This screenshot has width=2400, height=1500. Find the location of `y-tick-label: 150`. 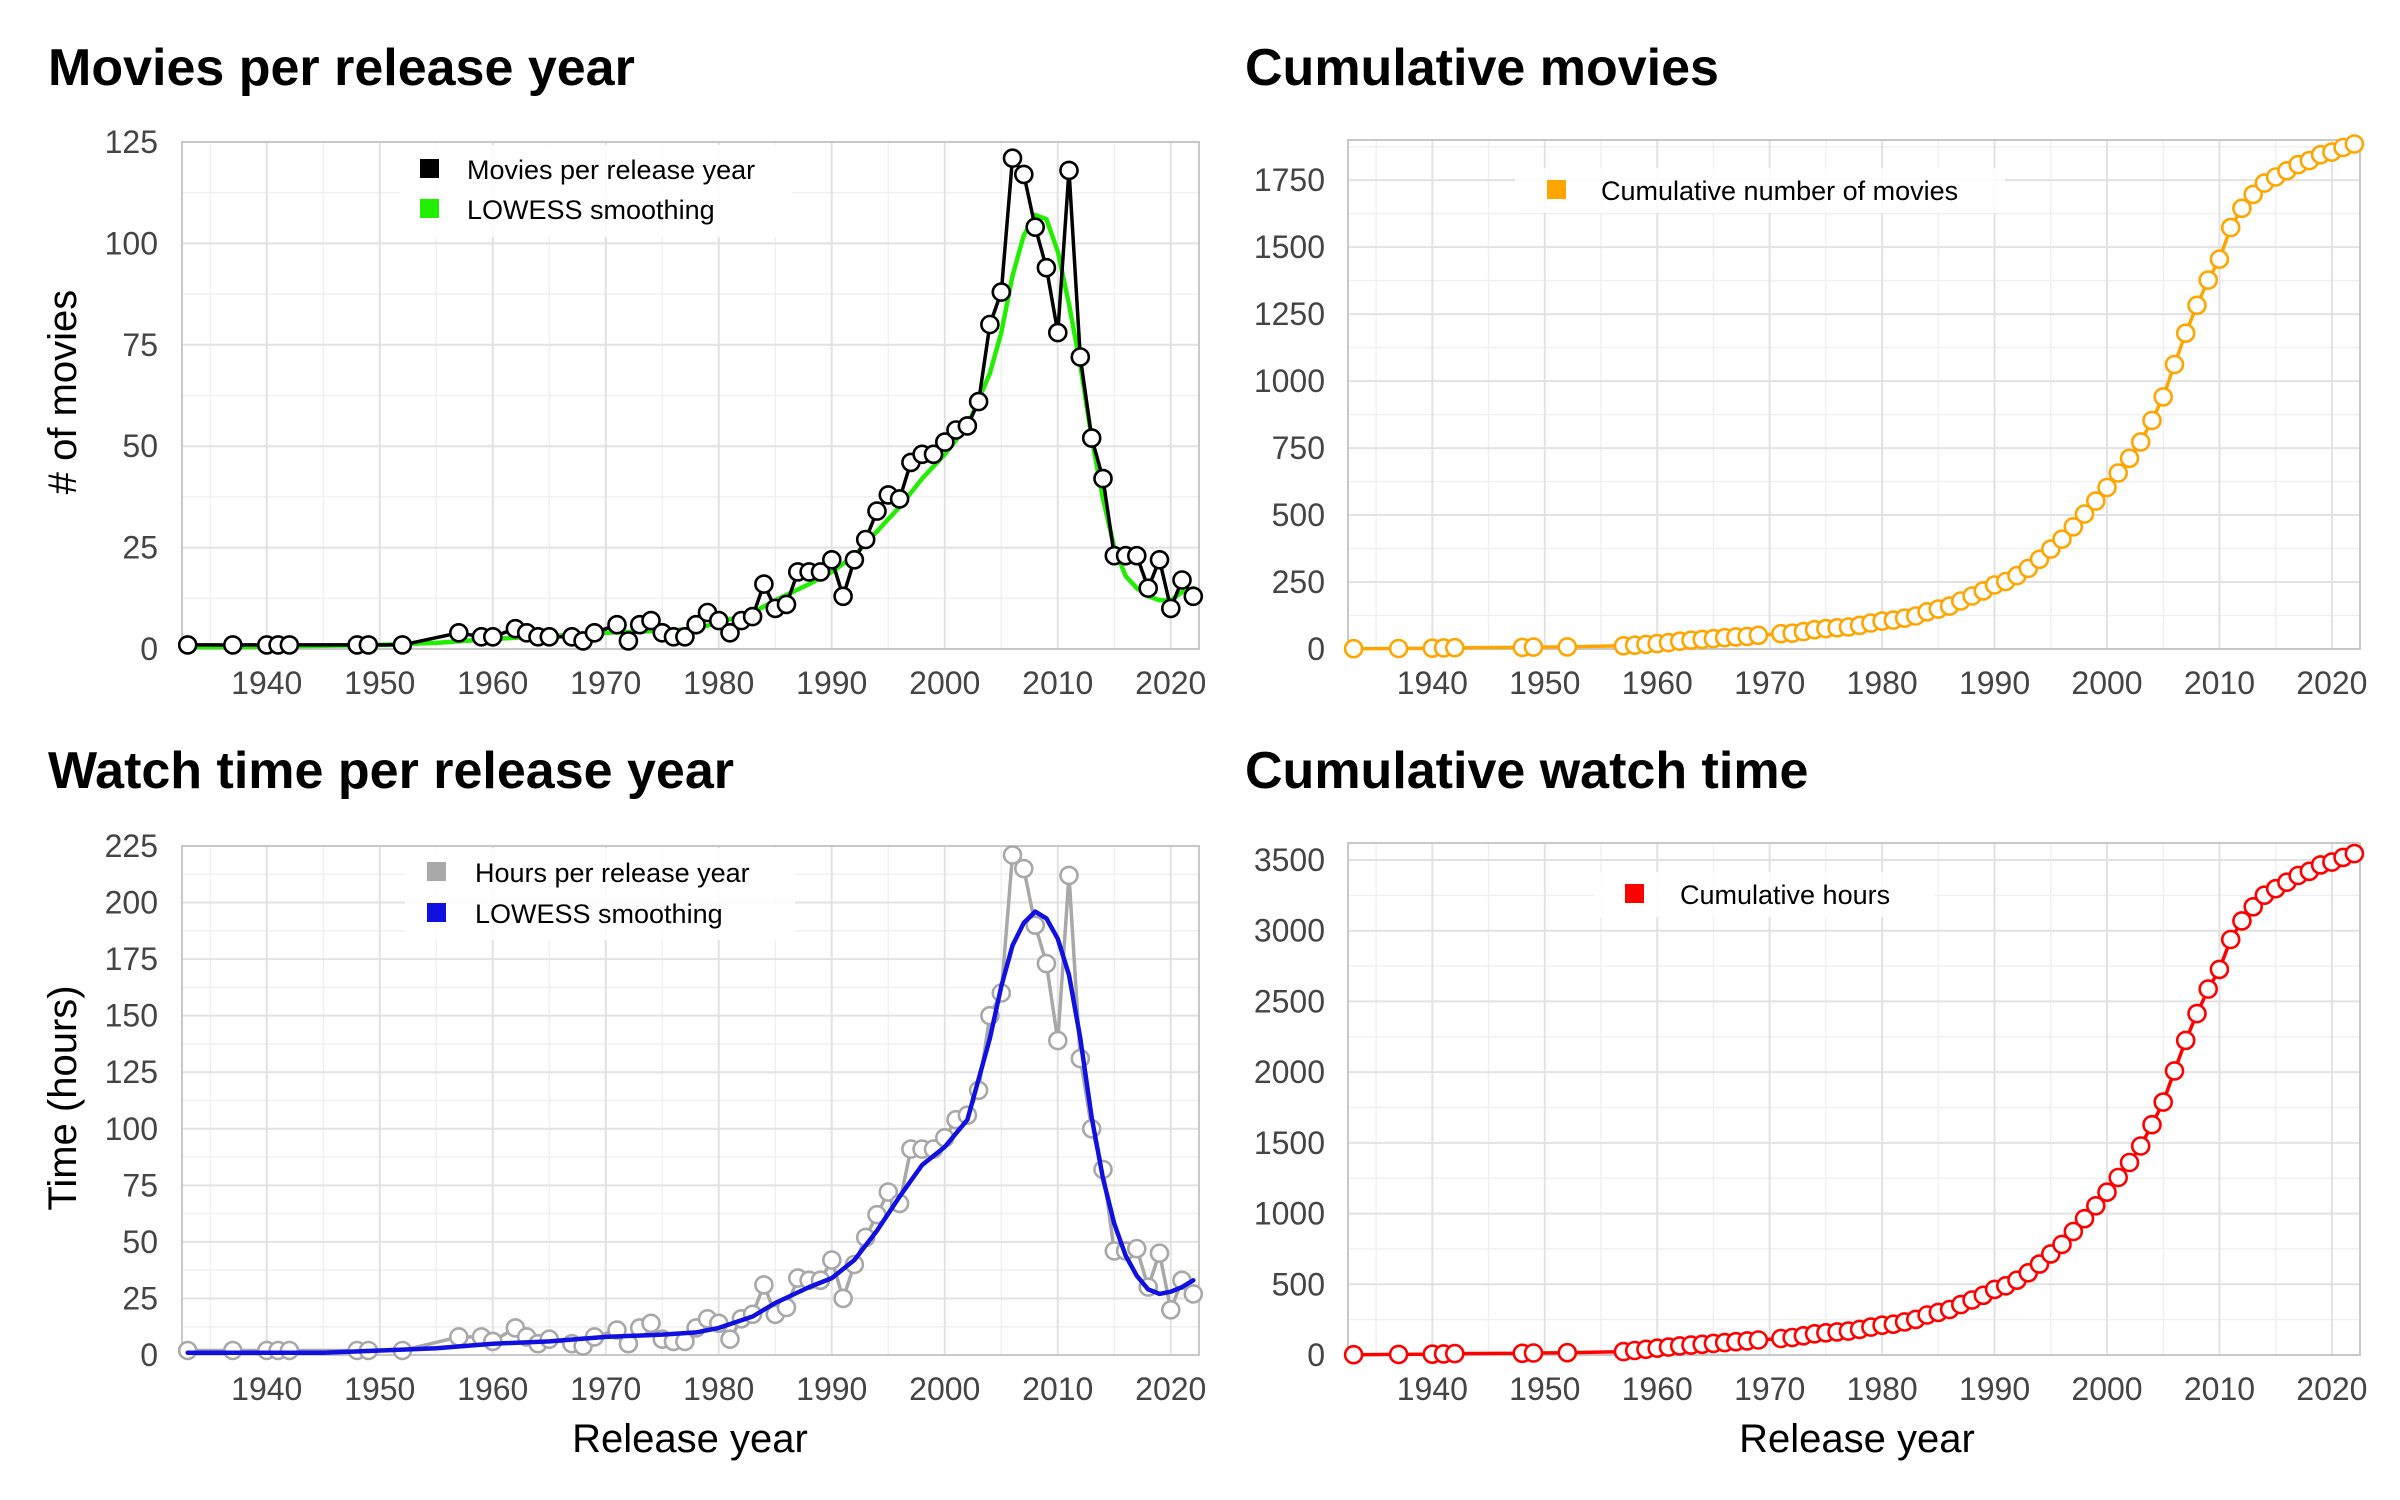

y-tick-label: 150 is located at coordinates (131, 1016).